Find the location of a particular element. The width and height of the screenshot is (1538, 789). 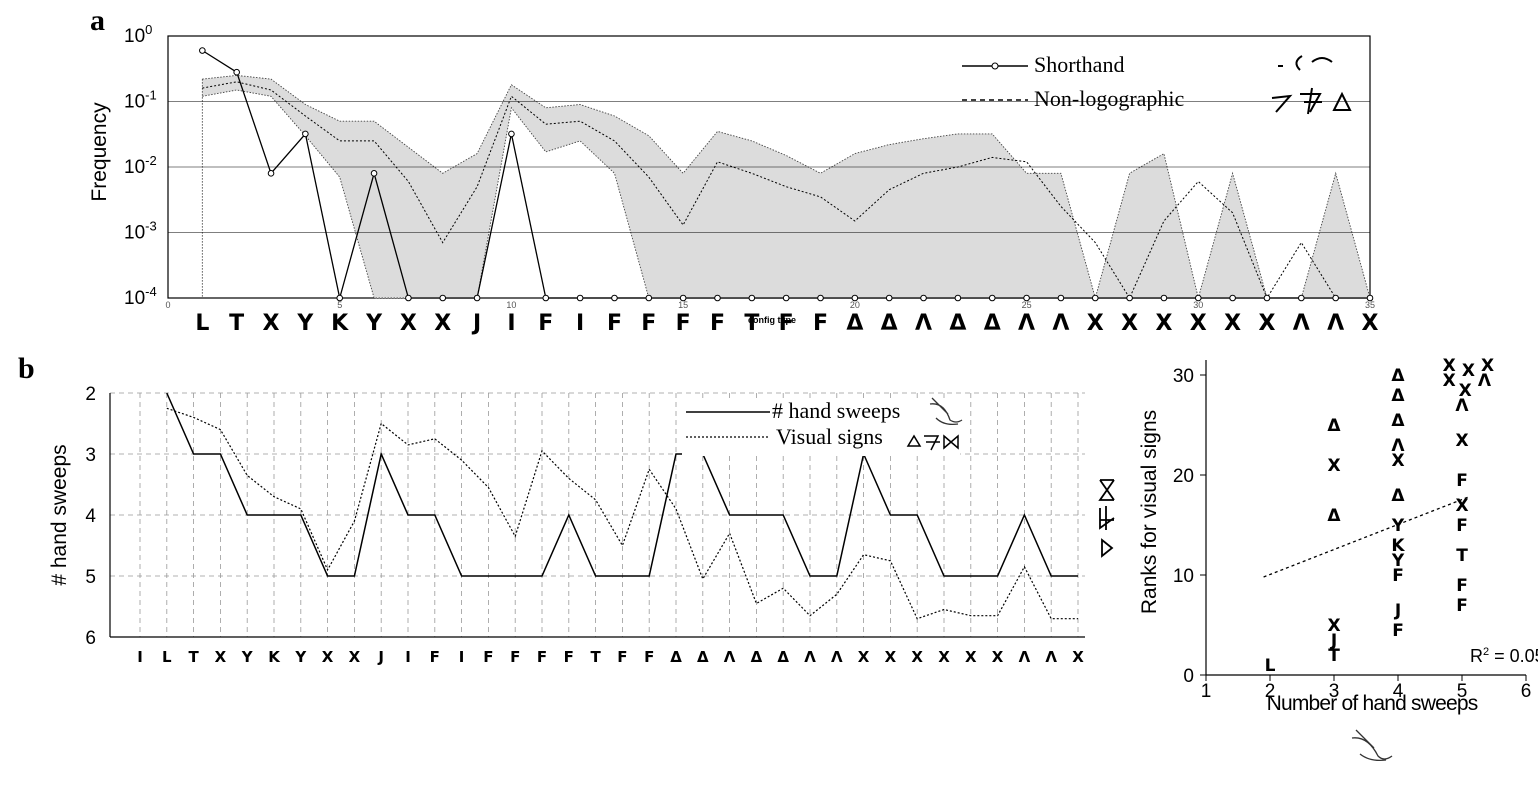

panel-b-right-x-ticks: 1 2 3 4 5 6 is located at coordinates (1366, 688).